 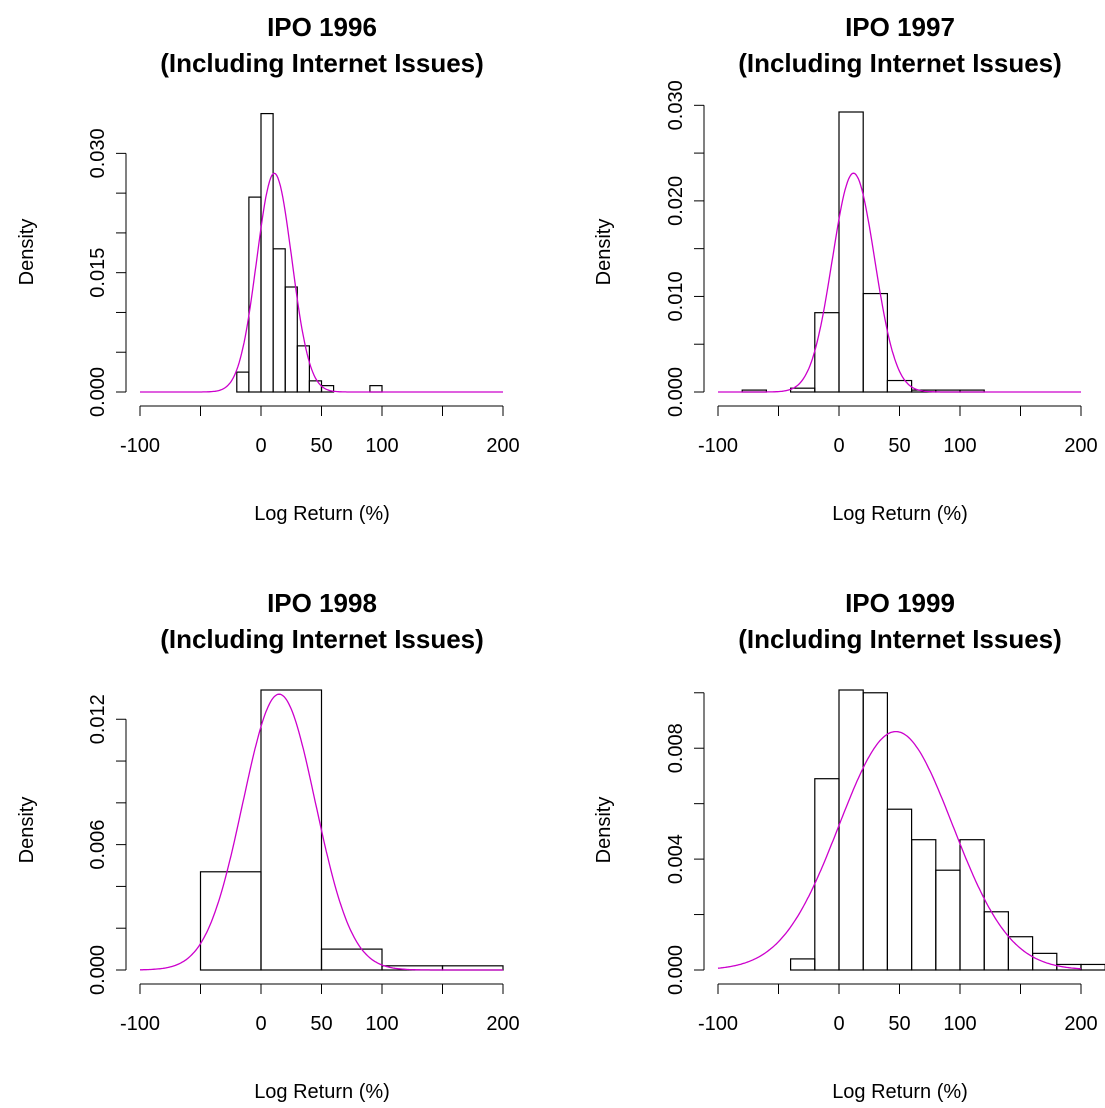 I want to click on plot-area: -100 0 50 100 200 0.000 0.015 0.030, so click(x=303, y=285).